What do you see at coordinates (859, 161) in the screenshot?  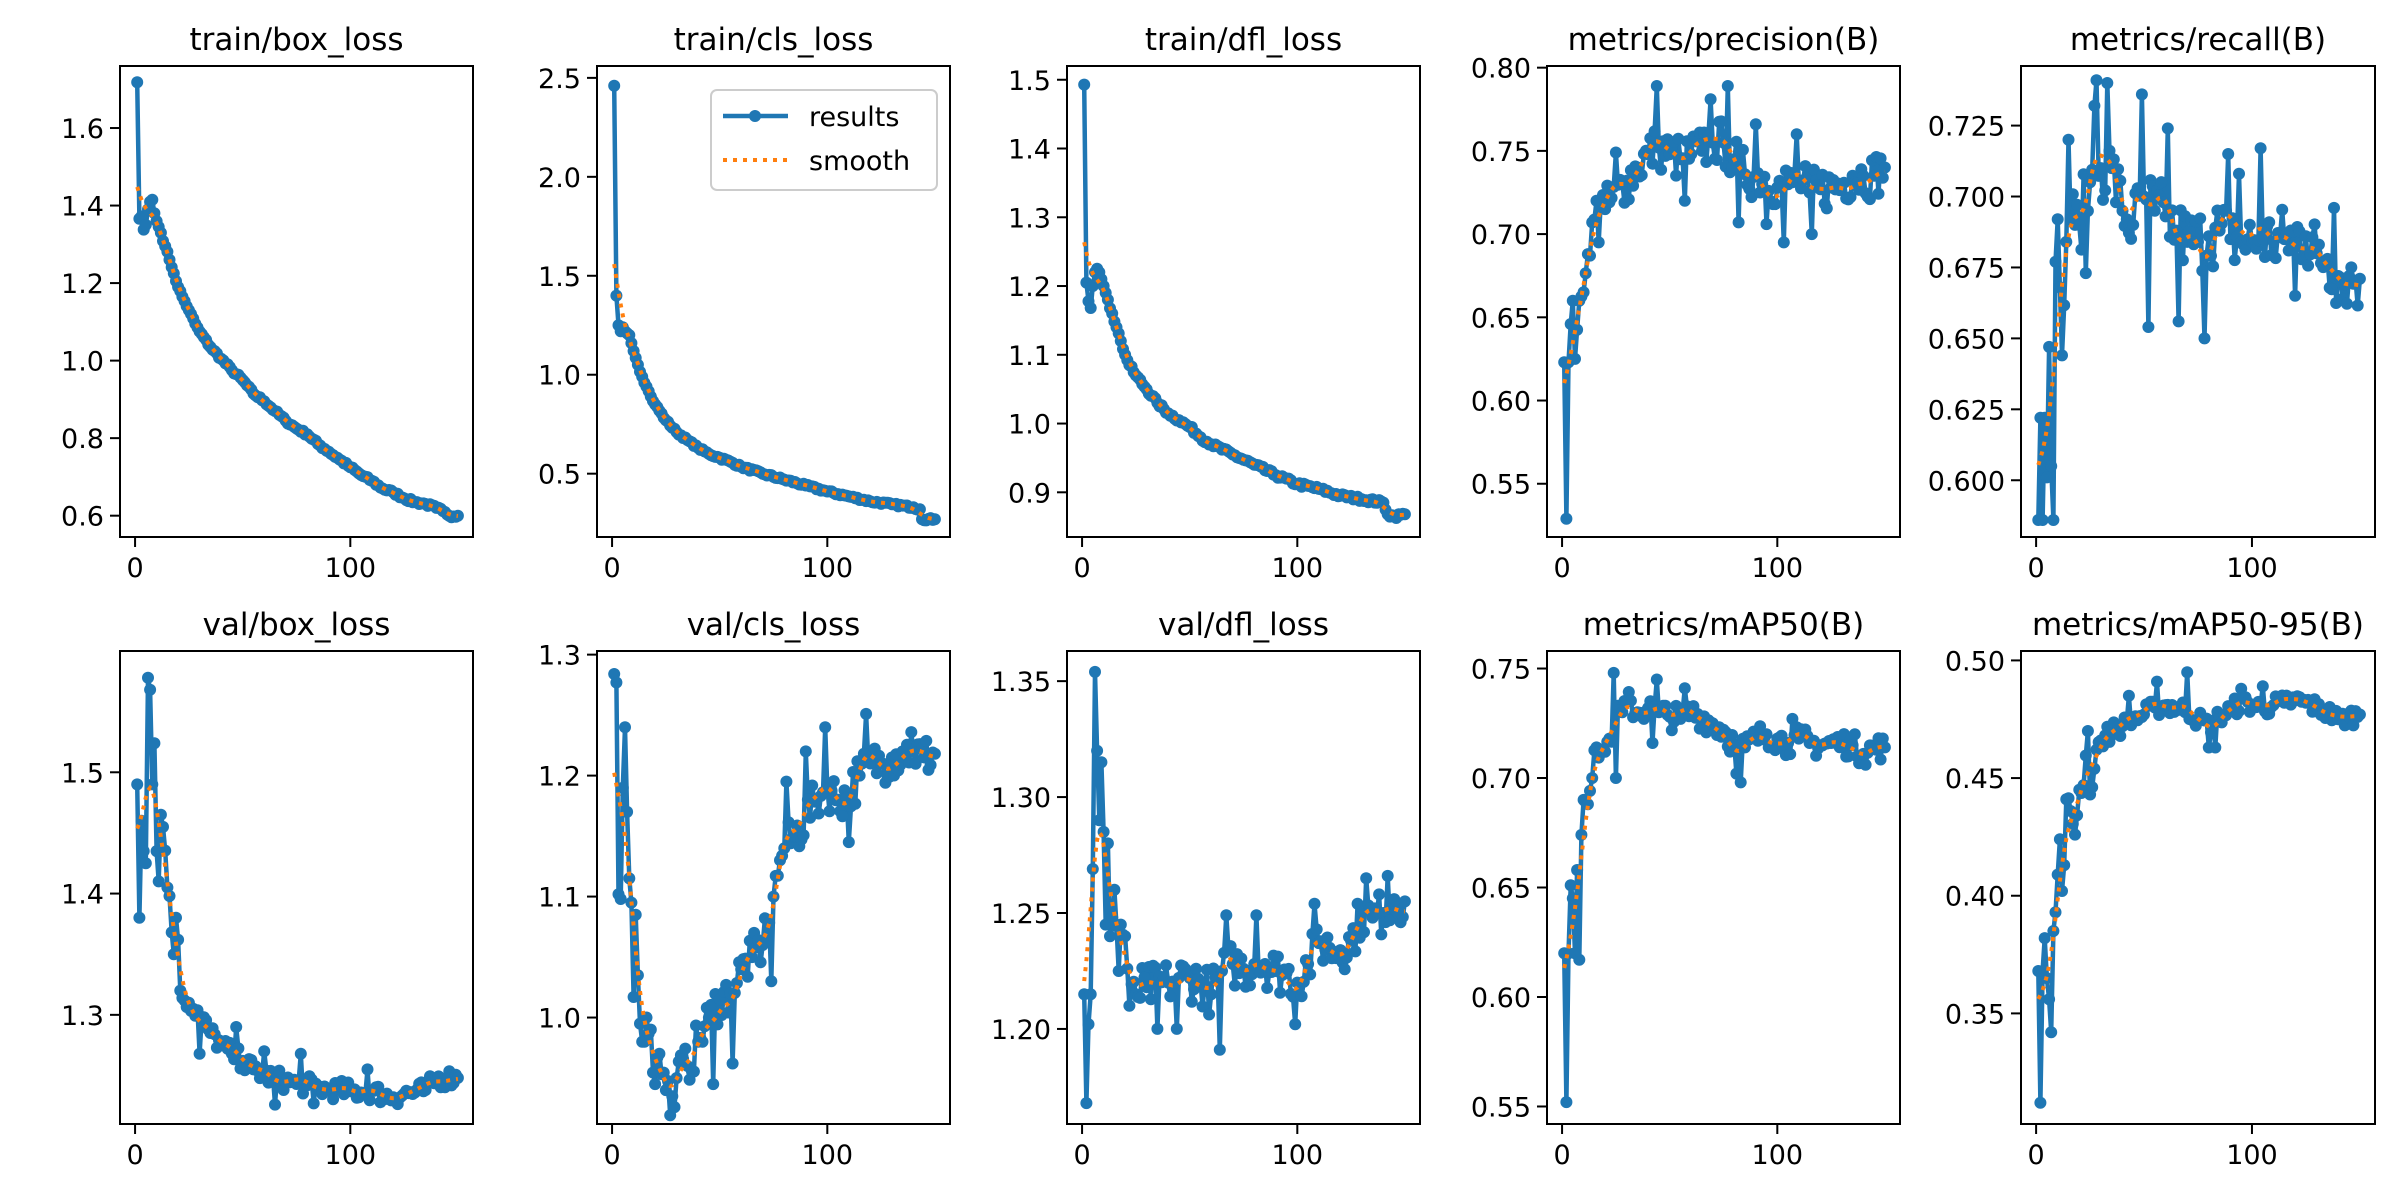 I see `legend-label-smooth: smooth` at bounding box center [859, 161].